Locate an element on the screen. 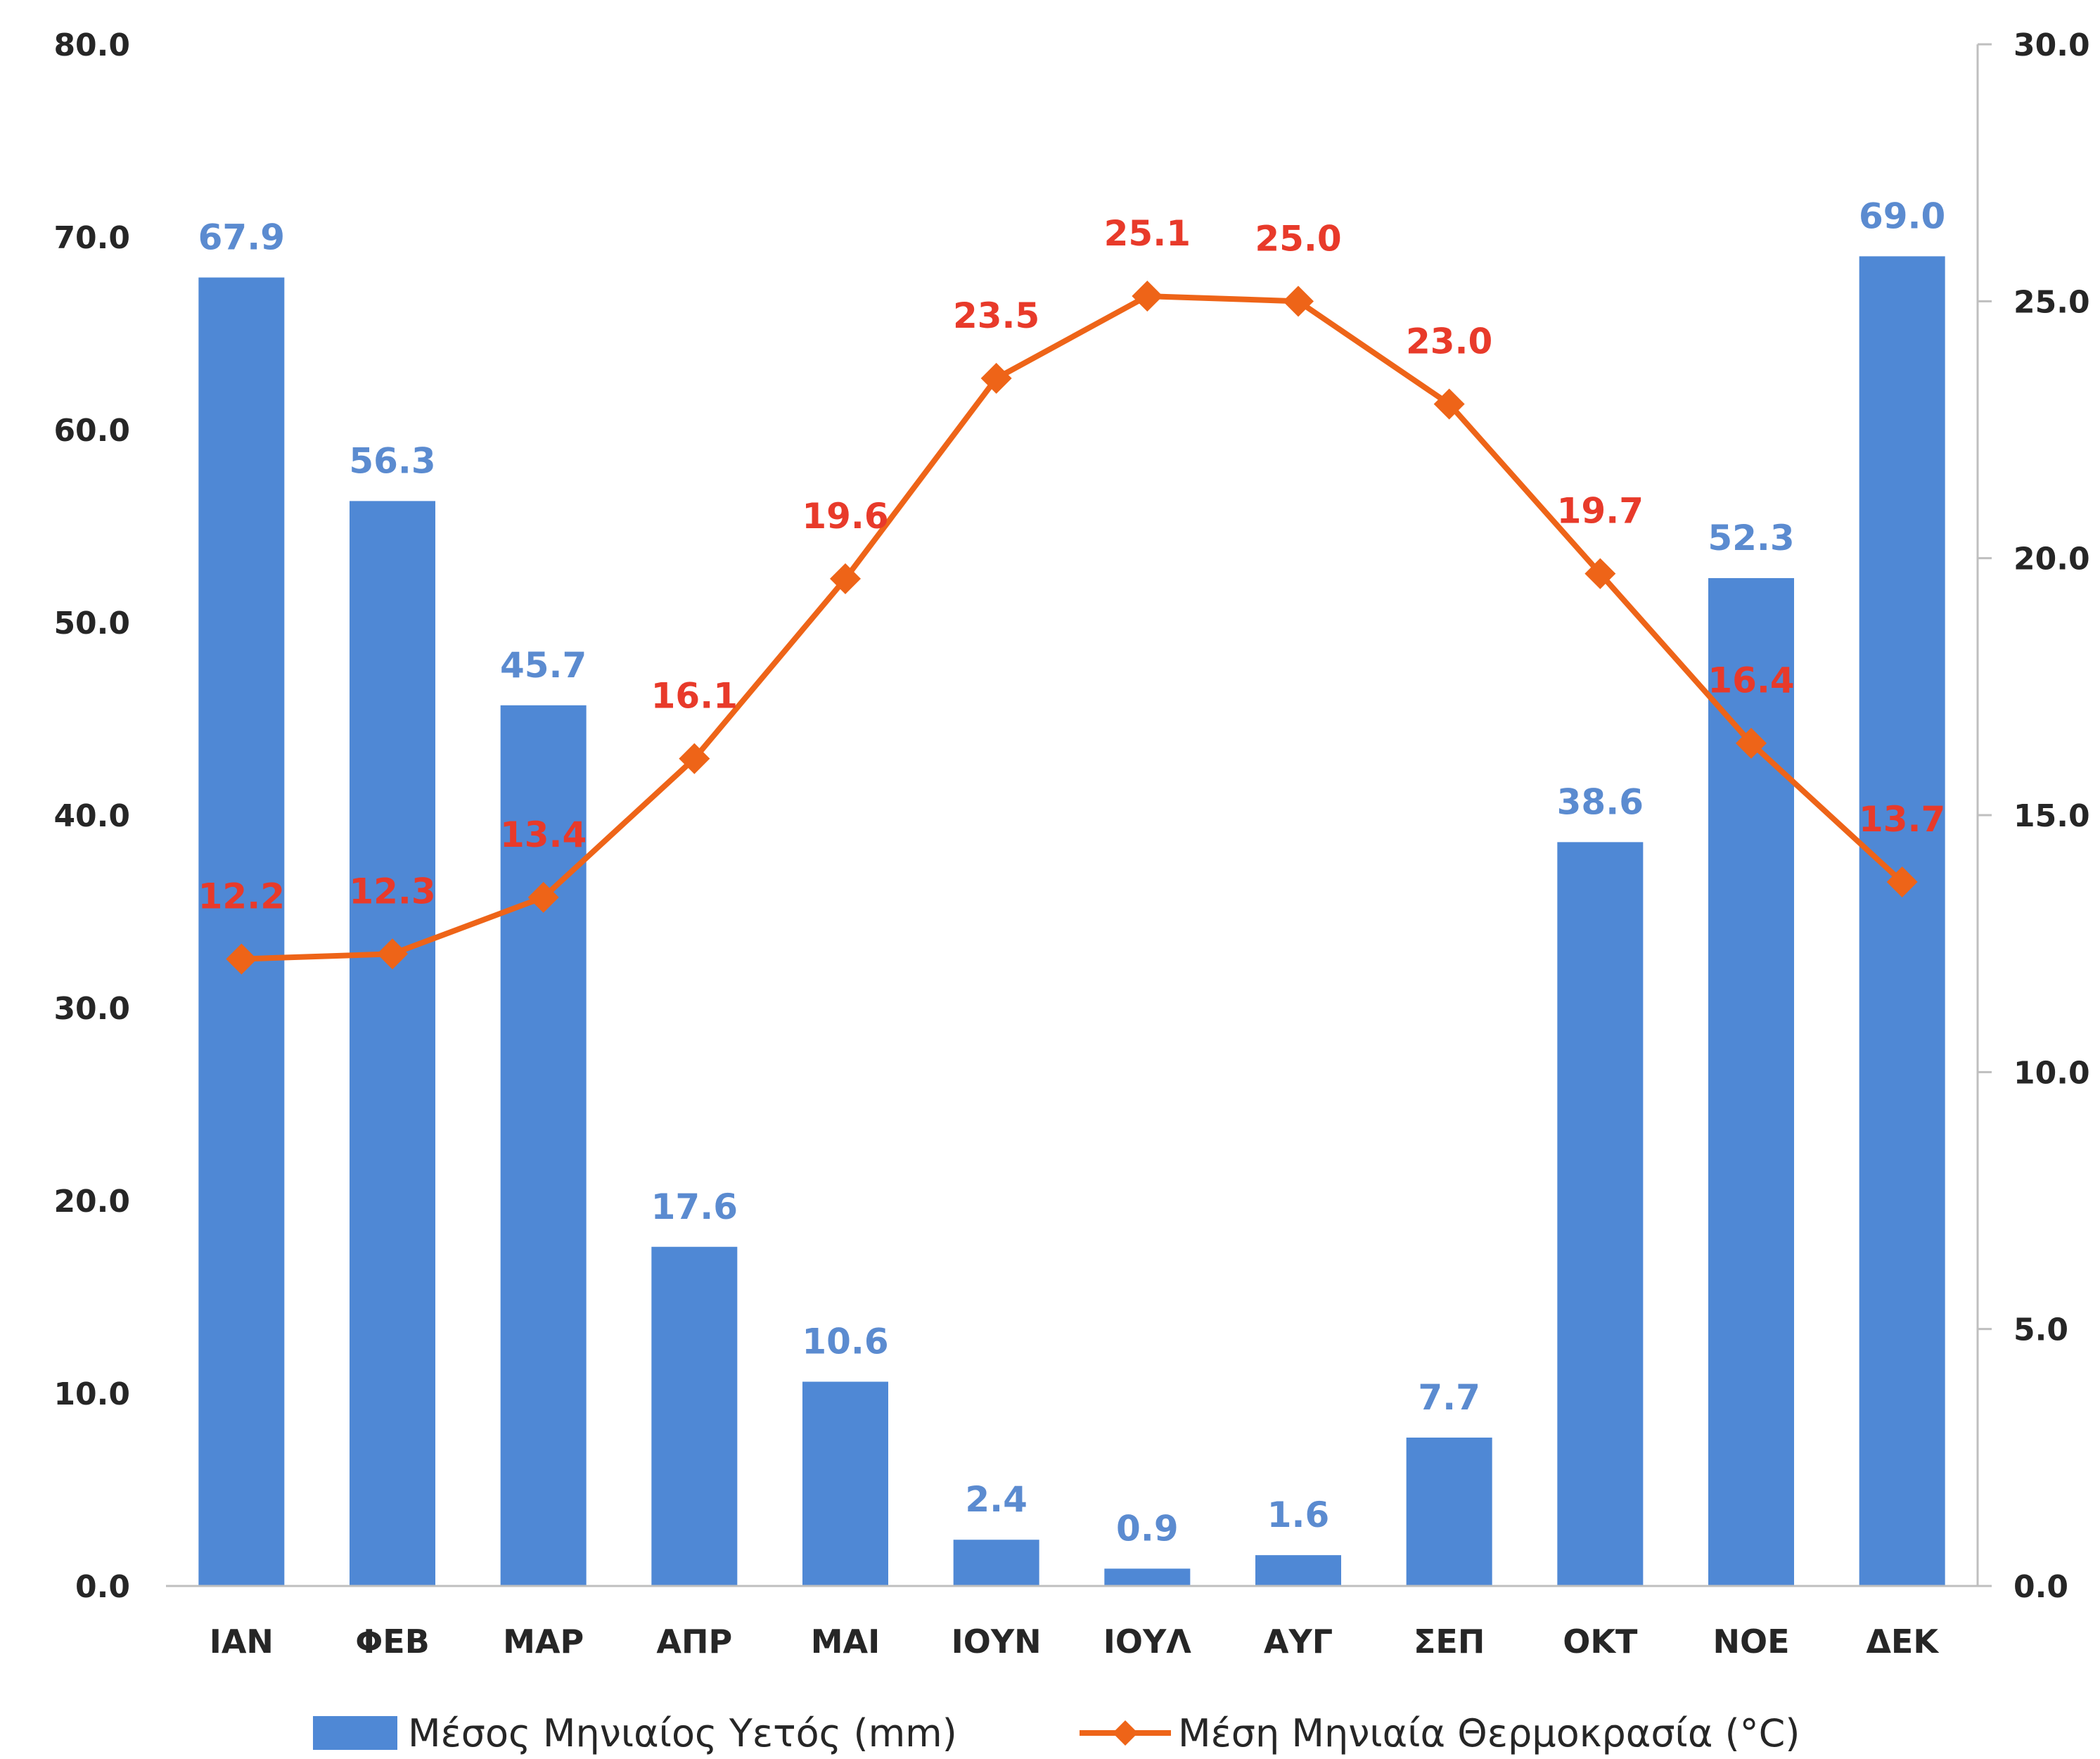 The image size is (2100, 1759). temperature-data-label: 12.3 is located at coordinates (392, 891).